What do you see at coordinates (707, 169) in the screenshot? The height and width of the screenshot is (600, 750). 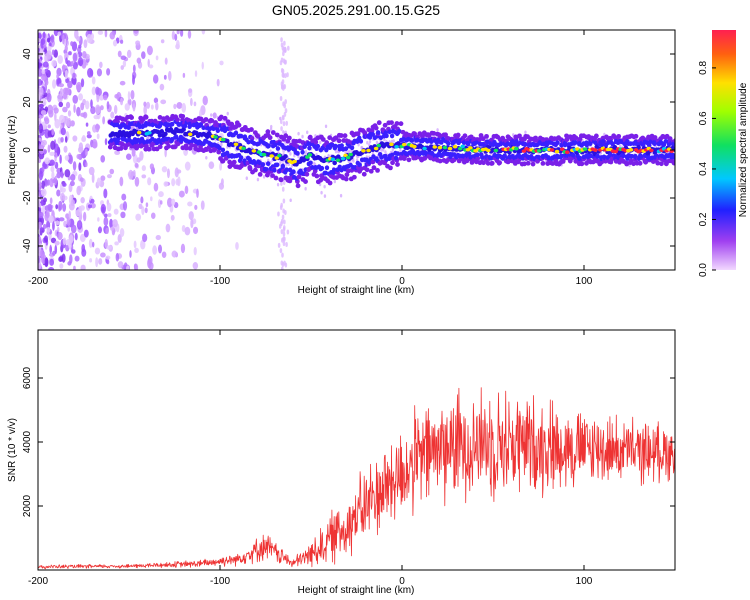 I see `colorbar-ticks: 0.0 0.2 0.4 0.6 0.8` at bounding box center [707, 169].